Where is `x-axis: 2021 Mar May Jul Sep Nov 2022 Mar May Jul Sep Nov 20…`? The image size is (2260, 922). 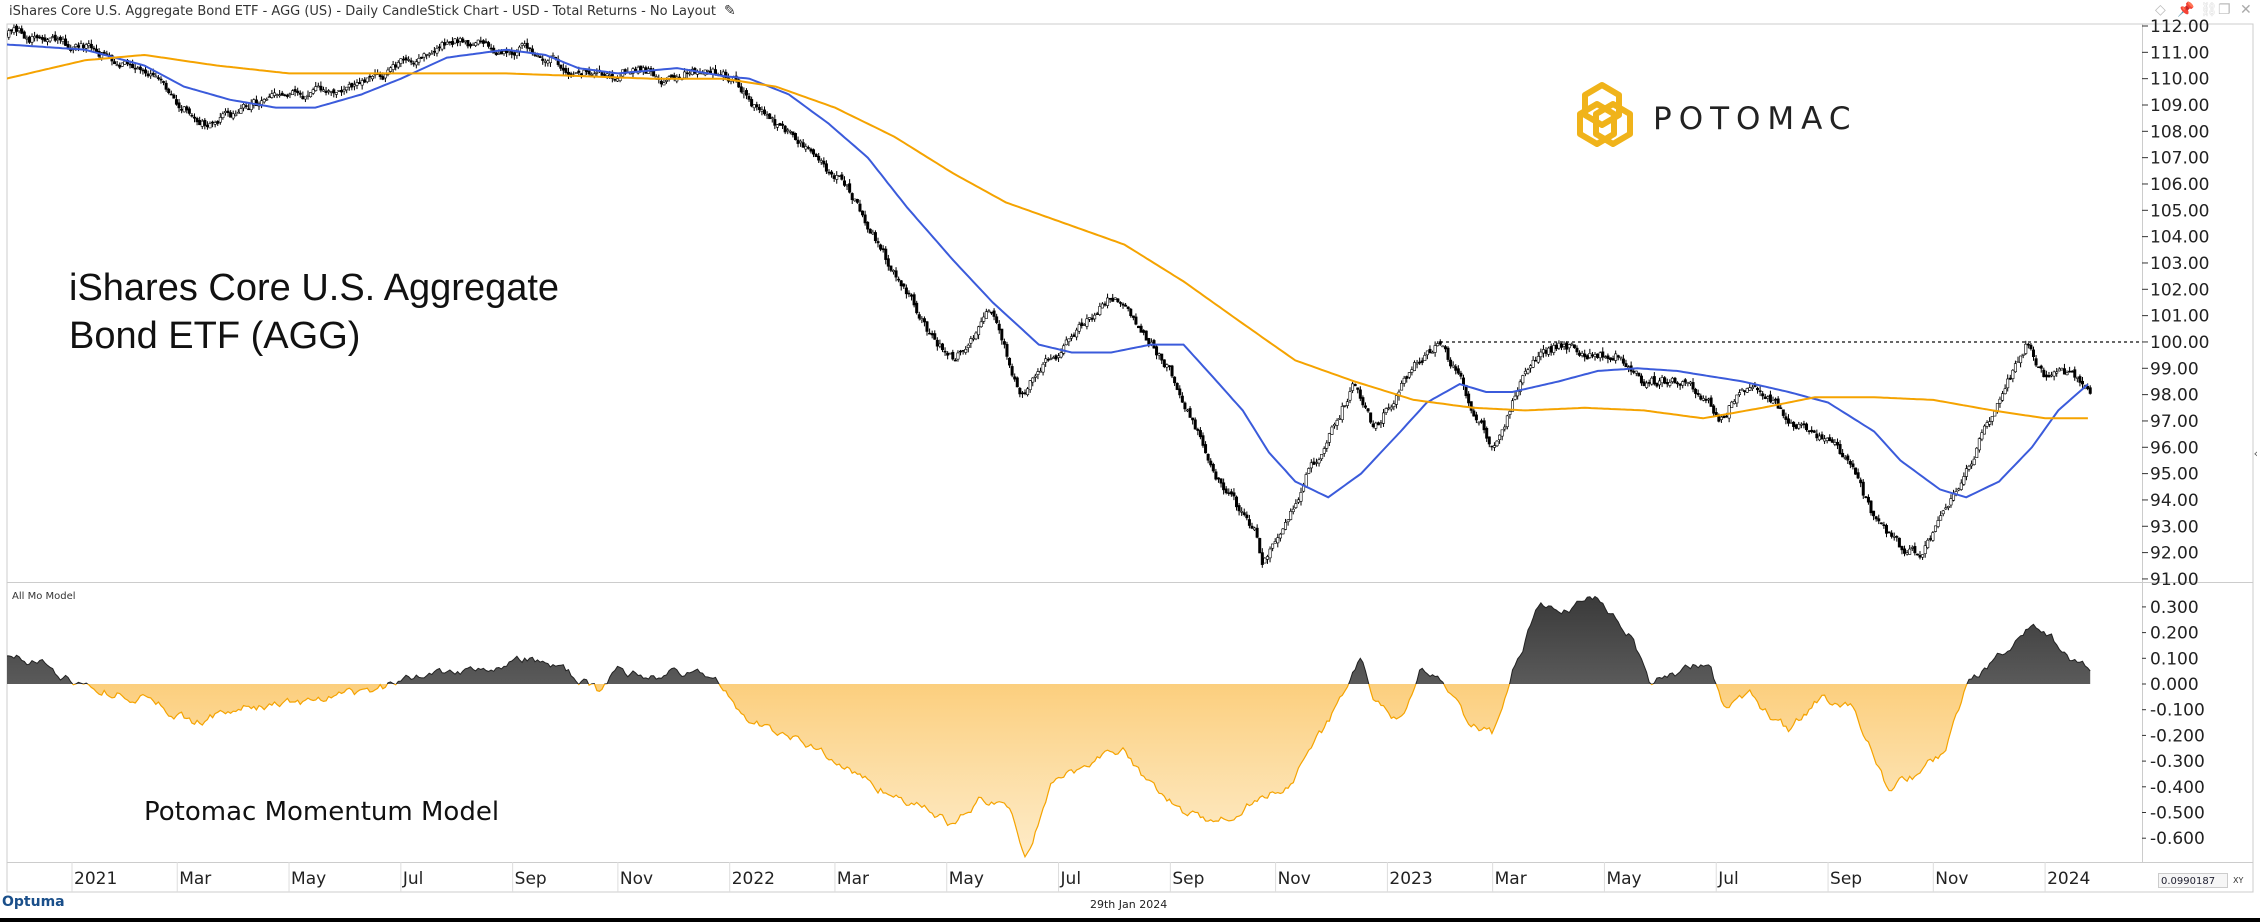
x-axis: 2021 Mar May Jul Sep Nov 2022 Mar May Jul Sep Nov 20… is located at coordinates (1080, 877).